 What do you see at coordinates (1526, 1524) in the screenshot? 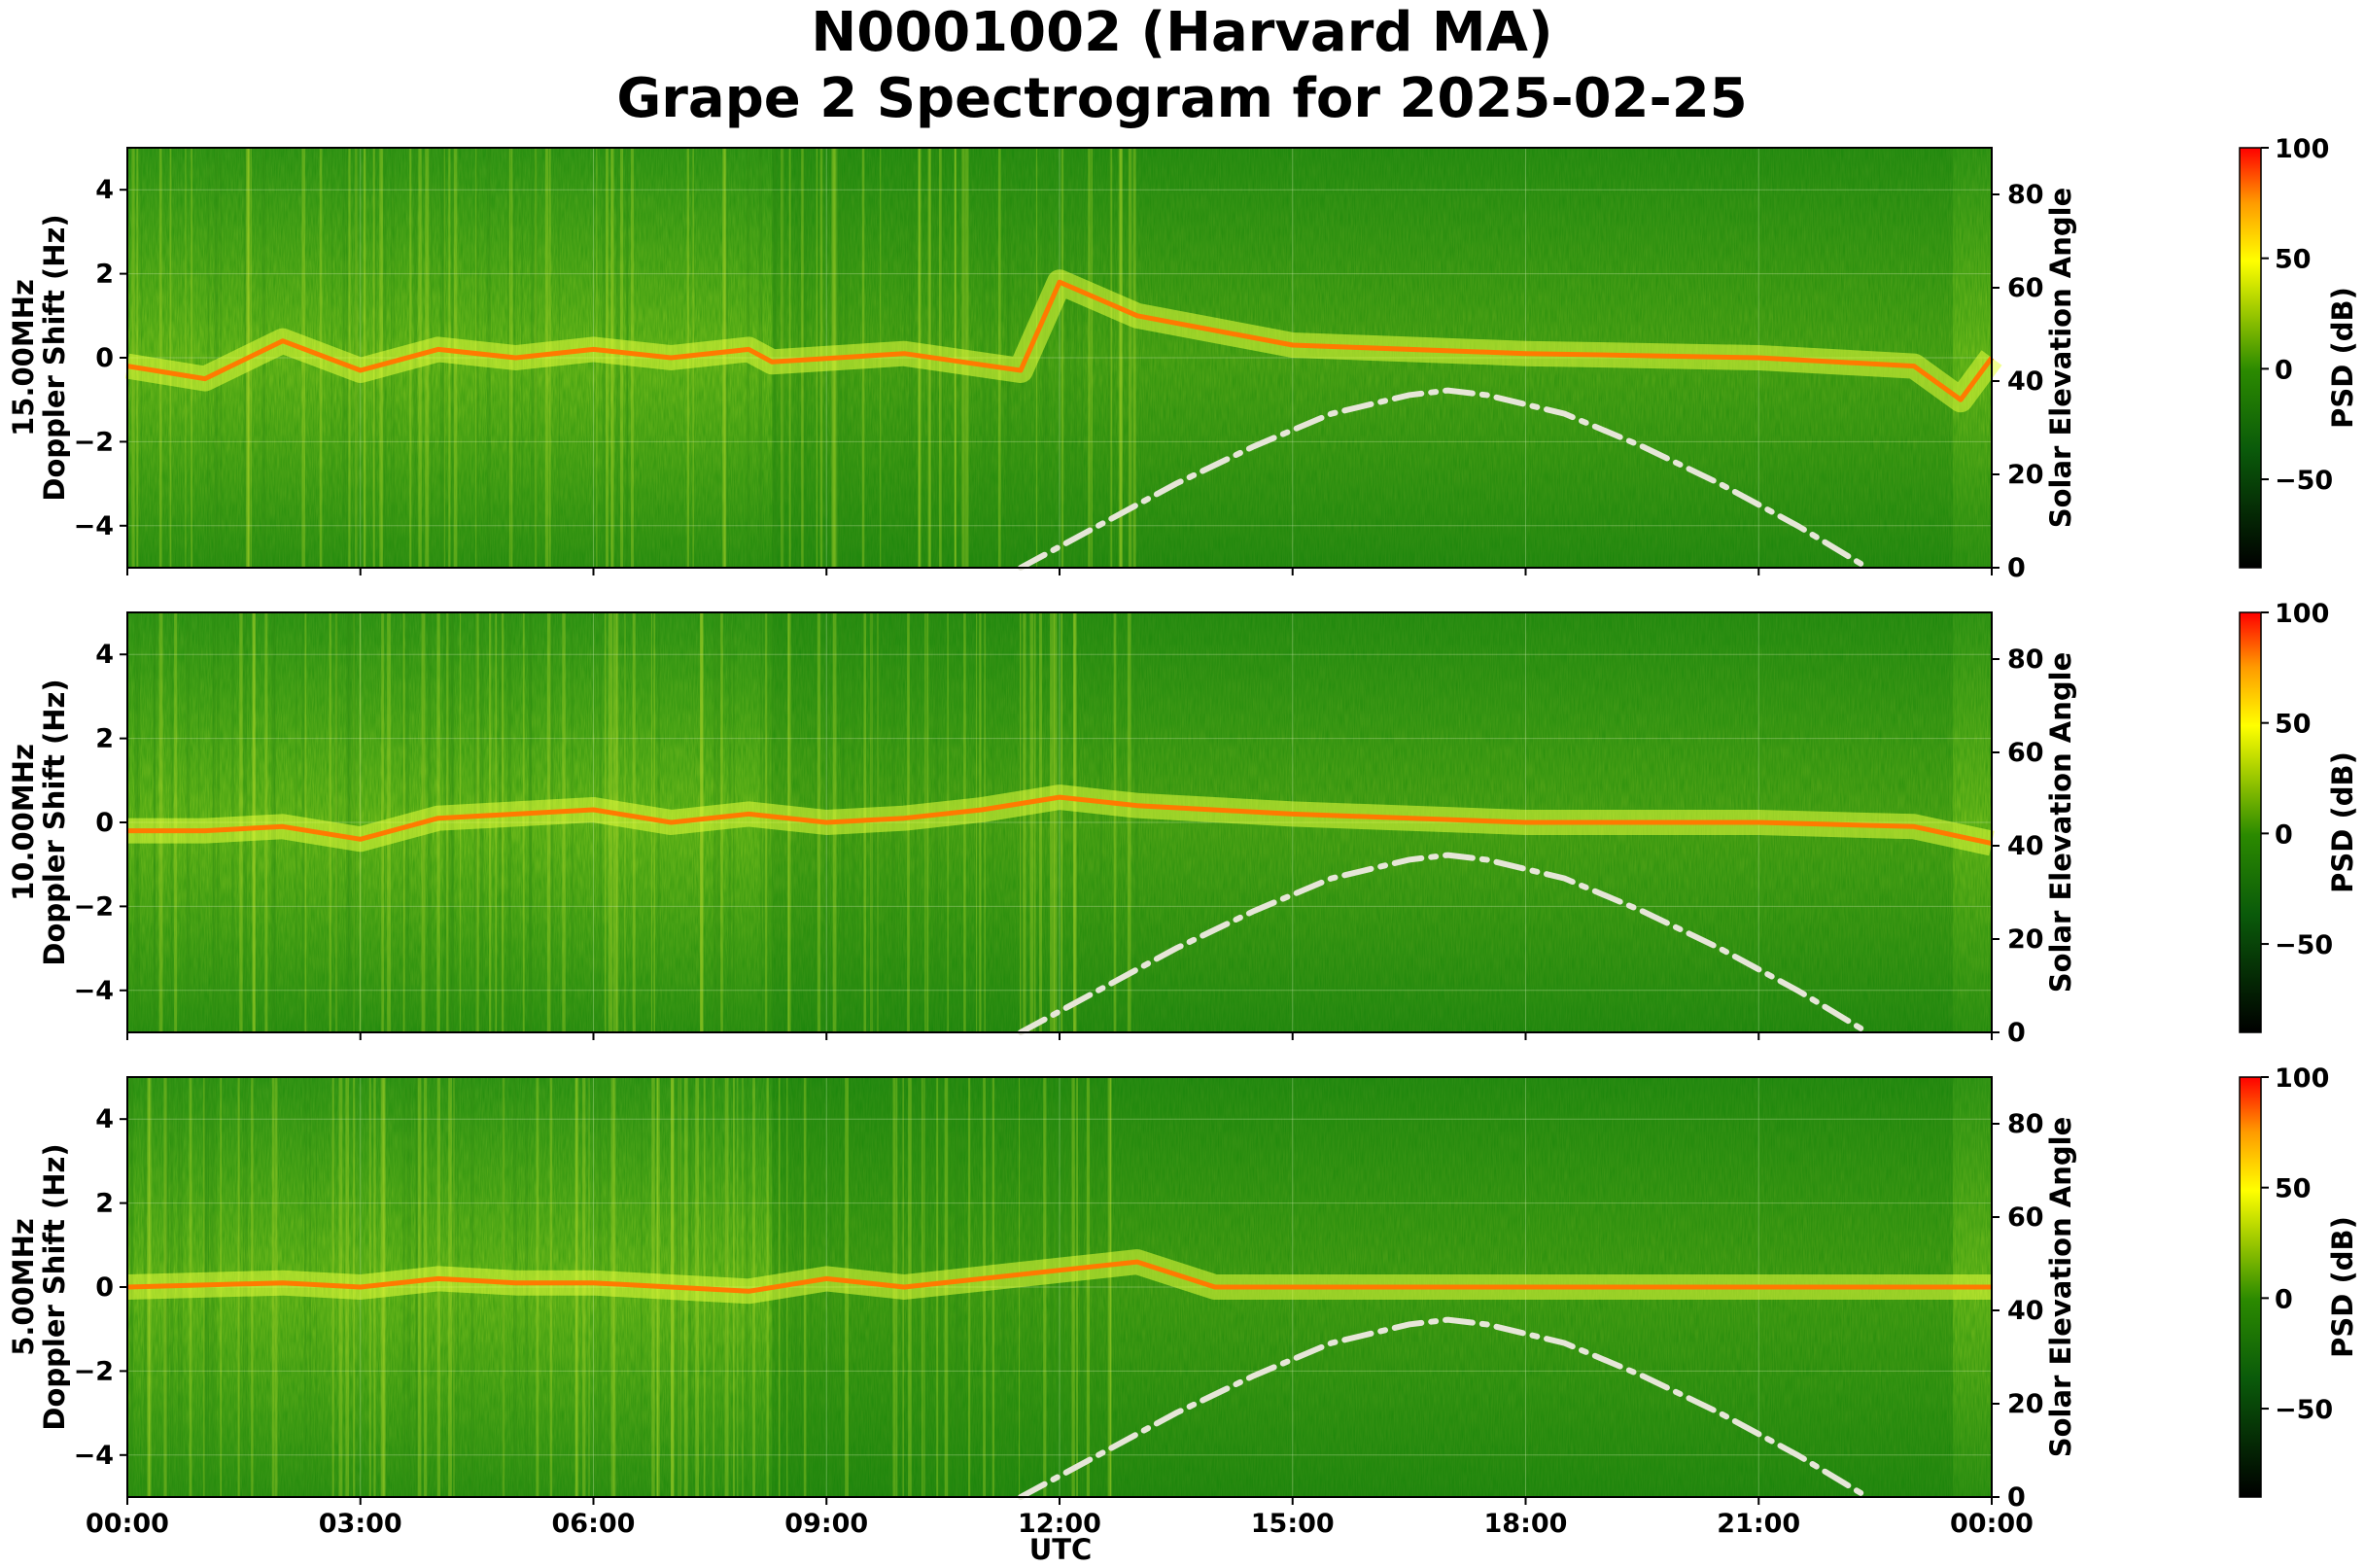
I see `x-tick-label: 18:00` at bounding box center [1526, 1524].